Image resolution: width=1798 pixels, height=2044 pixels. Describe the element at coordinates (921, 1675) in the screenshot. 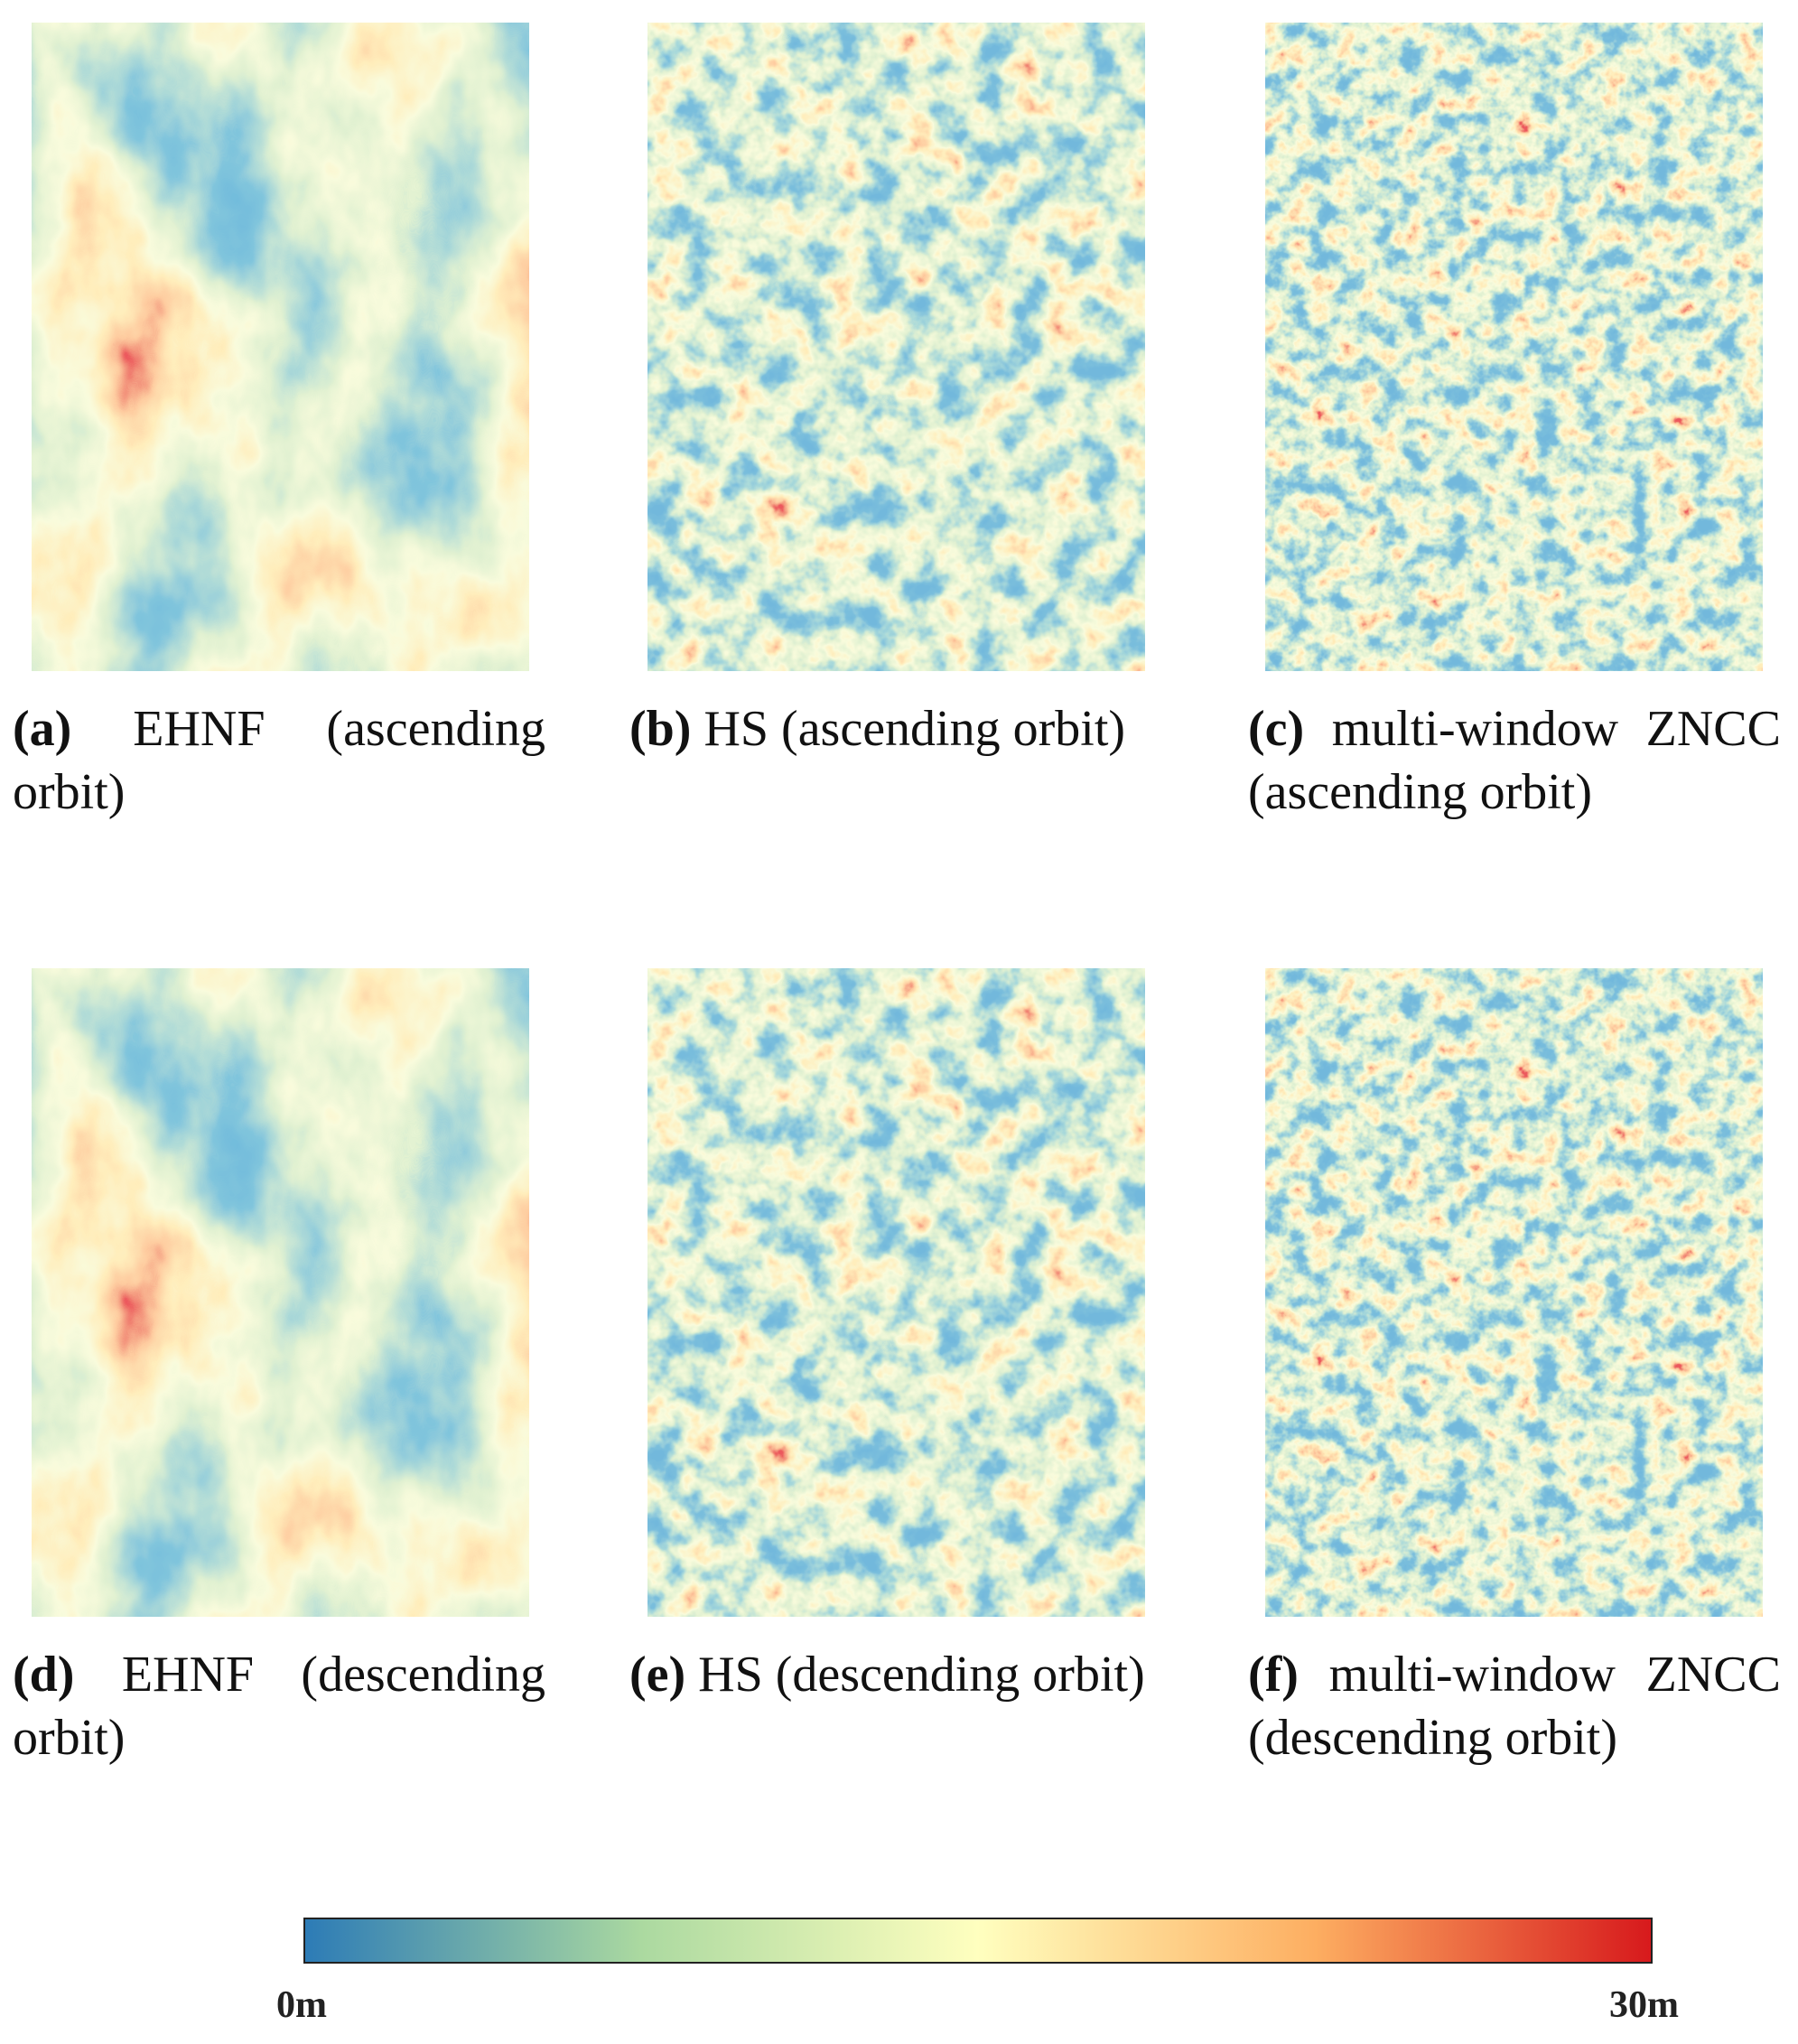

I see `caption-text: HS (descending orbit)` at that location.